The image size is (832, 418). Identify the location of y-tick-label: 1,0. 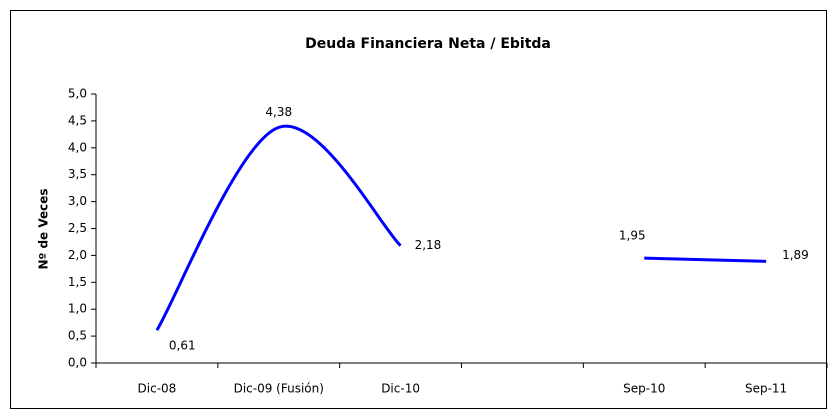
(77, 309).